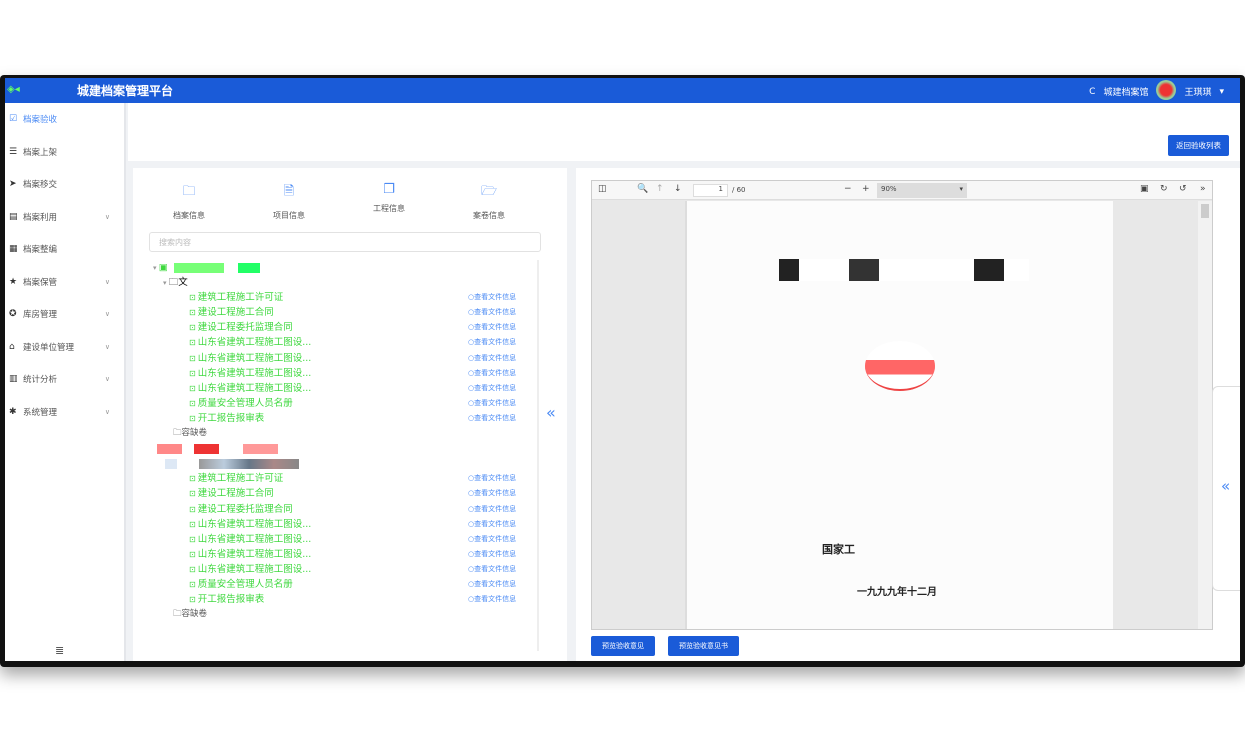 The height and width of the screenshot is (744, 1245). Describe the element at coordinates (1126, 93) in the screenshot. I see `org-name: 城建档案馆` at that location.